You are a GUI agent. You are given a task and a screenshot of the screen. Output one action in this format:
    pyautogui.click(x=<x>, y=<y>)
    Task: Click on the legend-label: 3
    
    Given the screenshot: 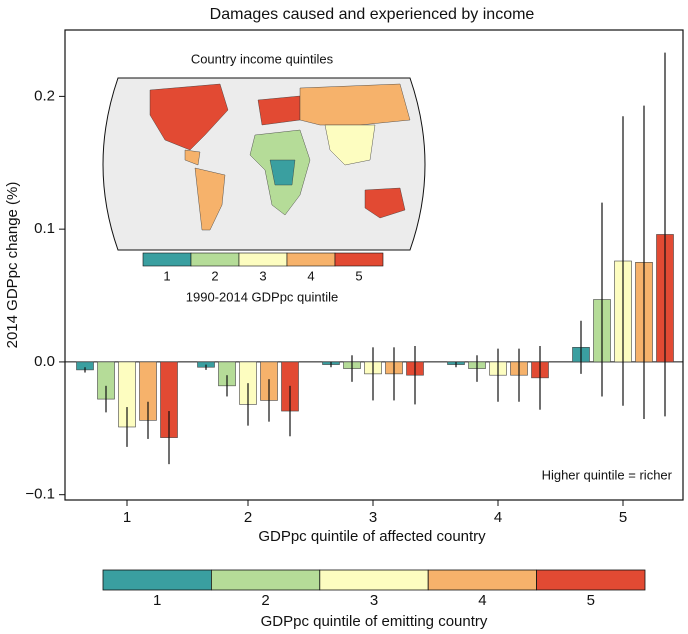 What is the action you would take?
    pyautogui.click(x=374, y=600)
    